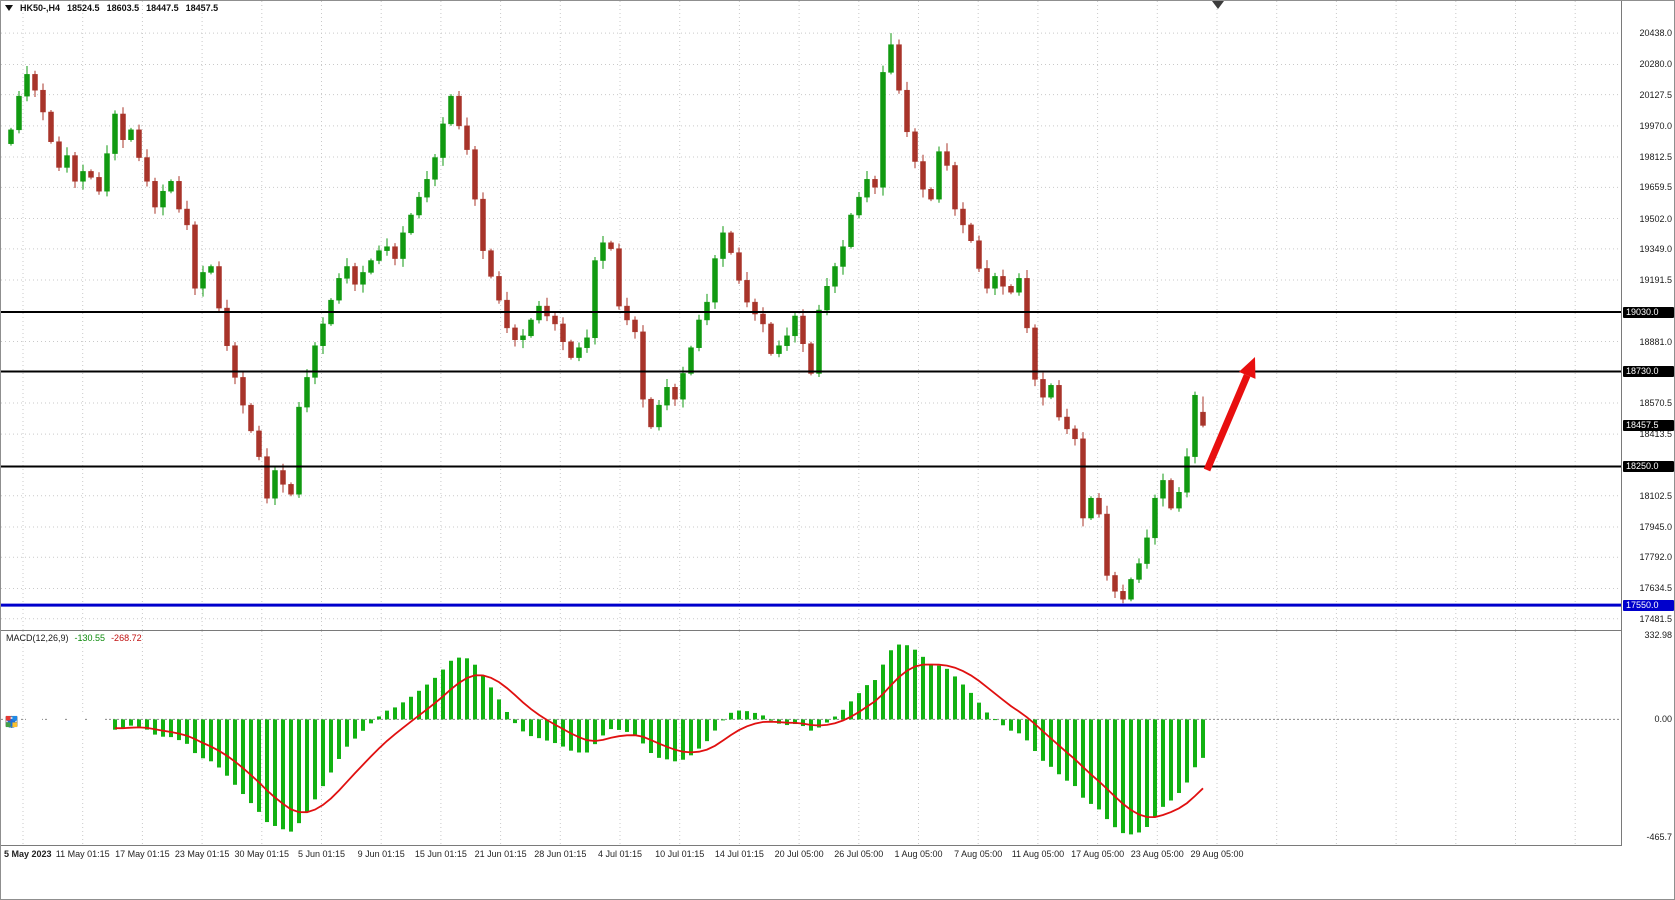 The height and width of the screenshot is (900, 1675). Describe the element at coordinates (1655, 618) in the screenshot. I see `price-tick-label: 17481.5` at that location.